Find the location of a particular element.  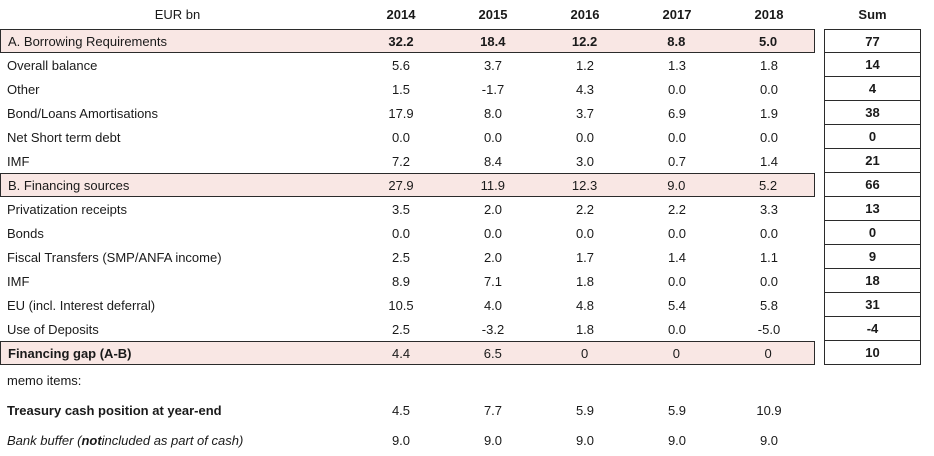

sum-cell: 9 is located at coordinates (872, 257).